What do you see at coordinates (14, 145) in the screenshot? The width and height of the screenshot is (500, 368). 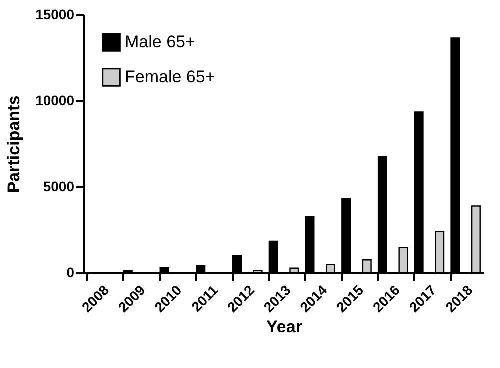 I see `y-axis-title: Participants` at bounding box center [14, 145].